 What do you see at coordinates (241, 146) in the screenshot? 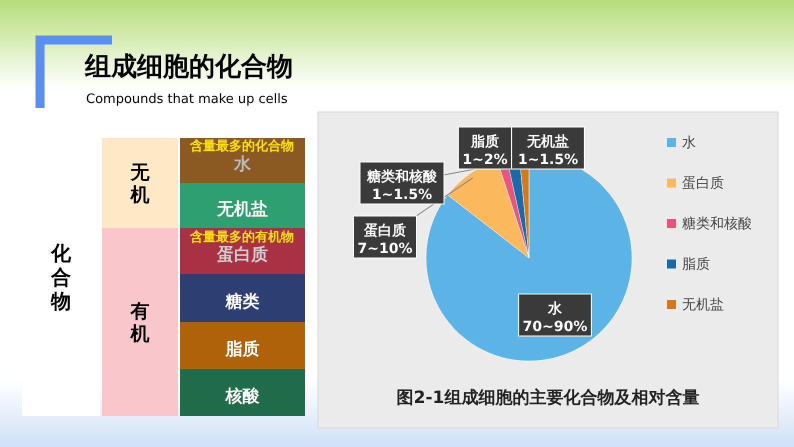
I see `text: 含量最多的化合物` at bounding box center [241, 146].